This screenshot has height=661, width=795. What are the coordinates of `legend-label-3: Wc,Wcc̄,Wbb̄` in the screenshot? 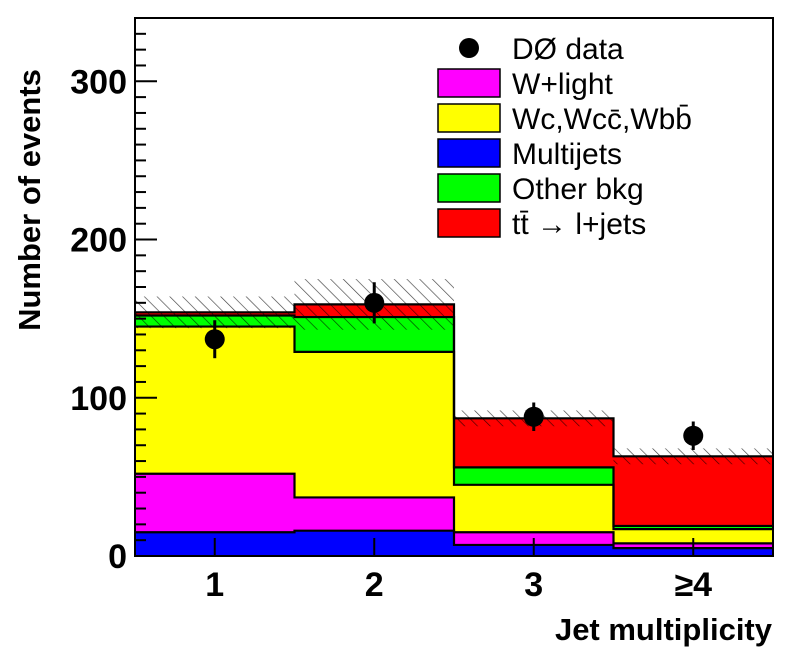 It's located at (602, 119).